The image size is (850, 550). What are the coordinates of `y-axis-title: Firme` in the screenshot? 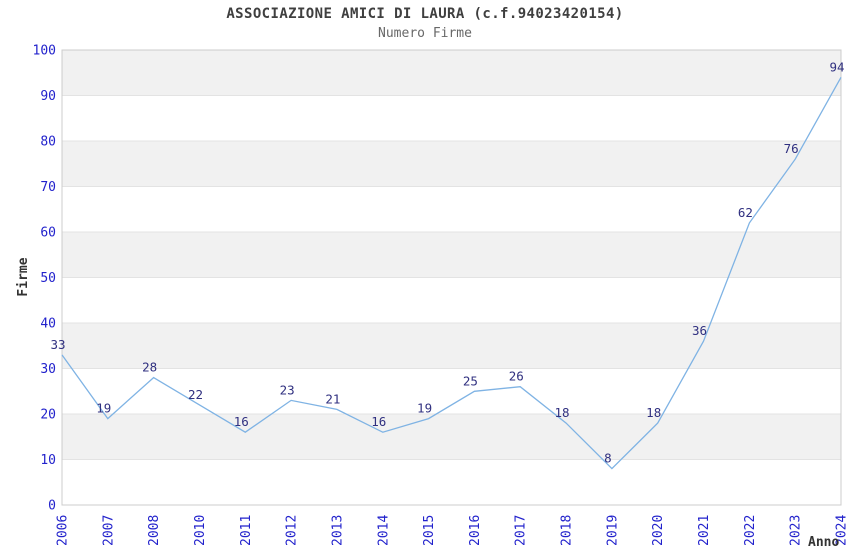 It's located at (23, 276).